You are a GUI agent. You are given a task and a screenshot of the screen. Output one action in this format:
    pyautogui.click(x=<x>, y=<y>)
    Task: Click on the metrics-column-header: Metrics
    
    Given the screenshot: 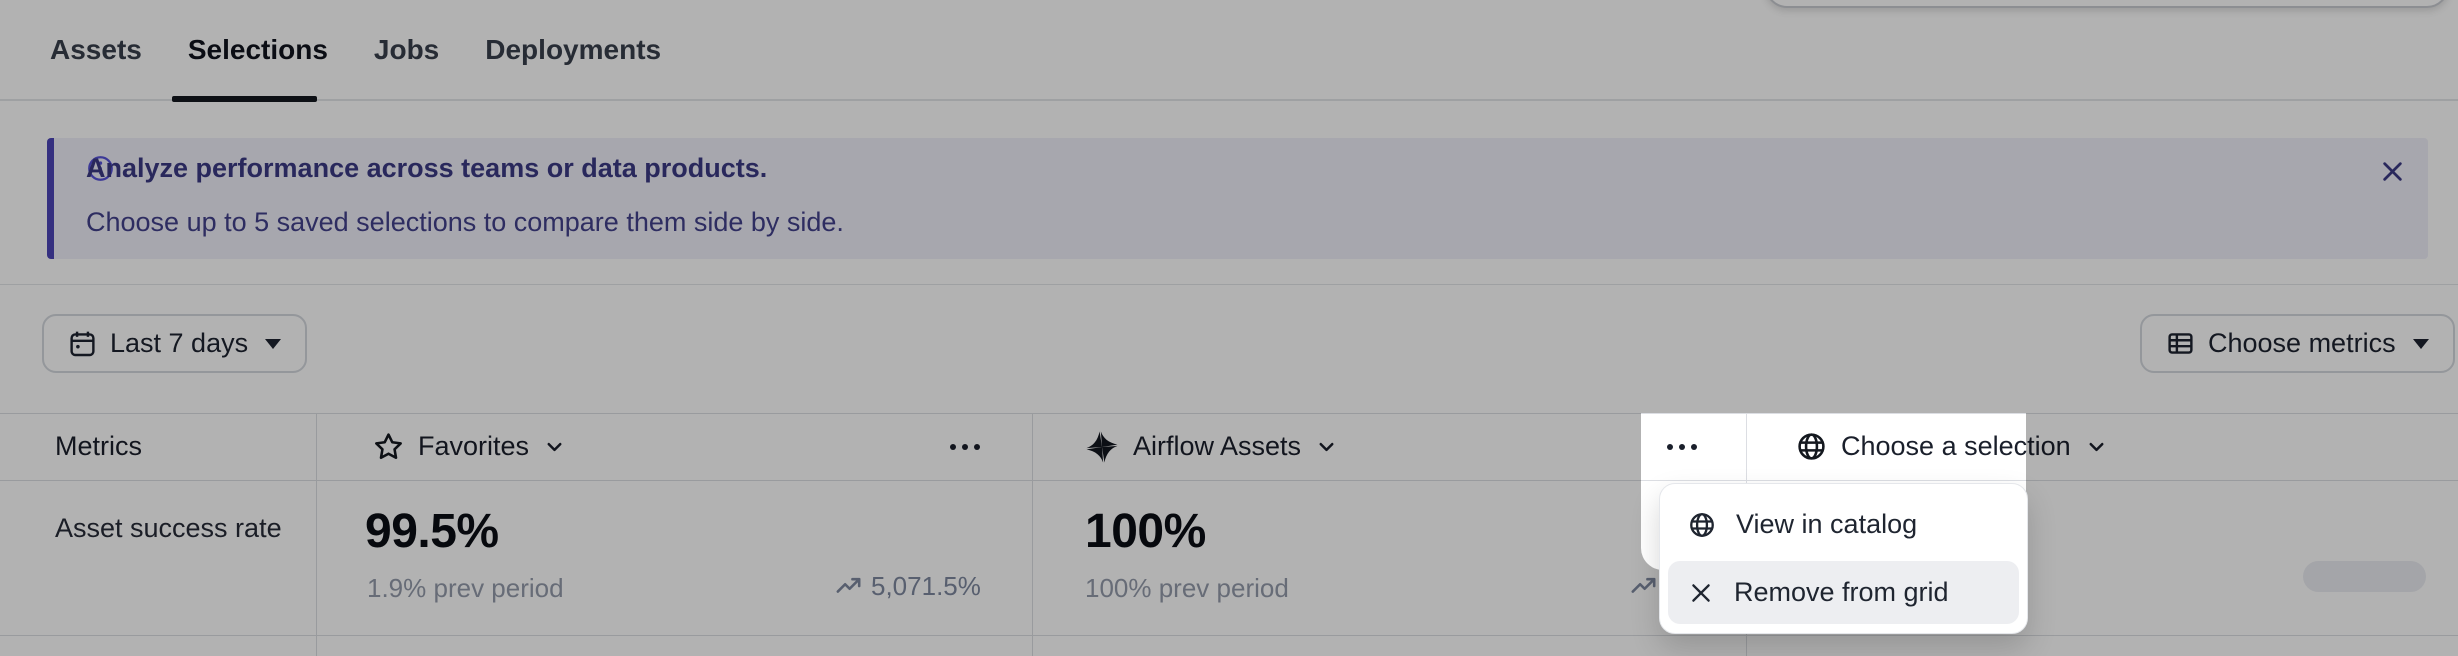 What is the action you would take?
    pyautogui.click(x=98, y=446)
    